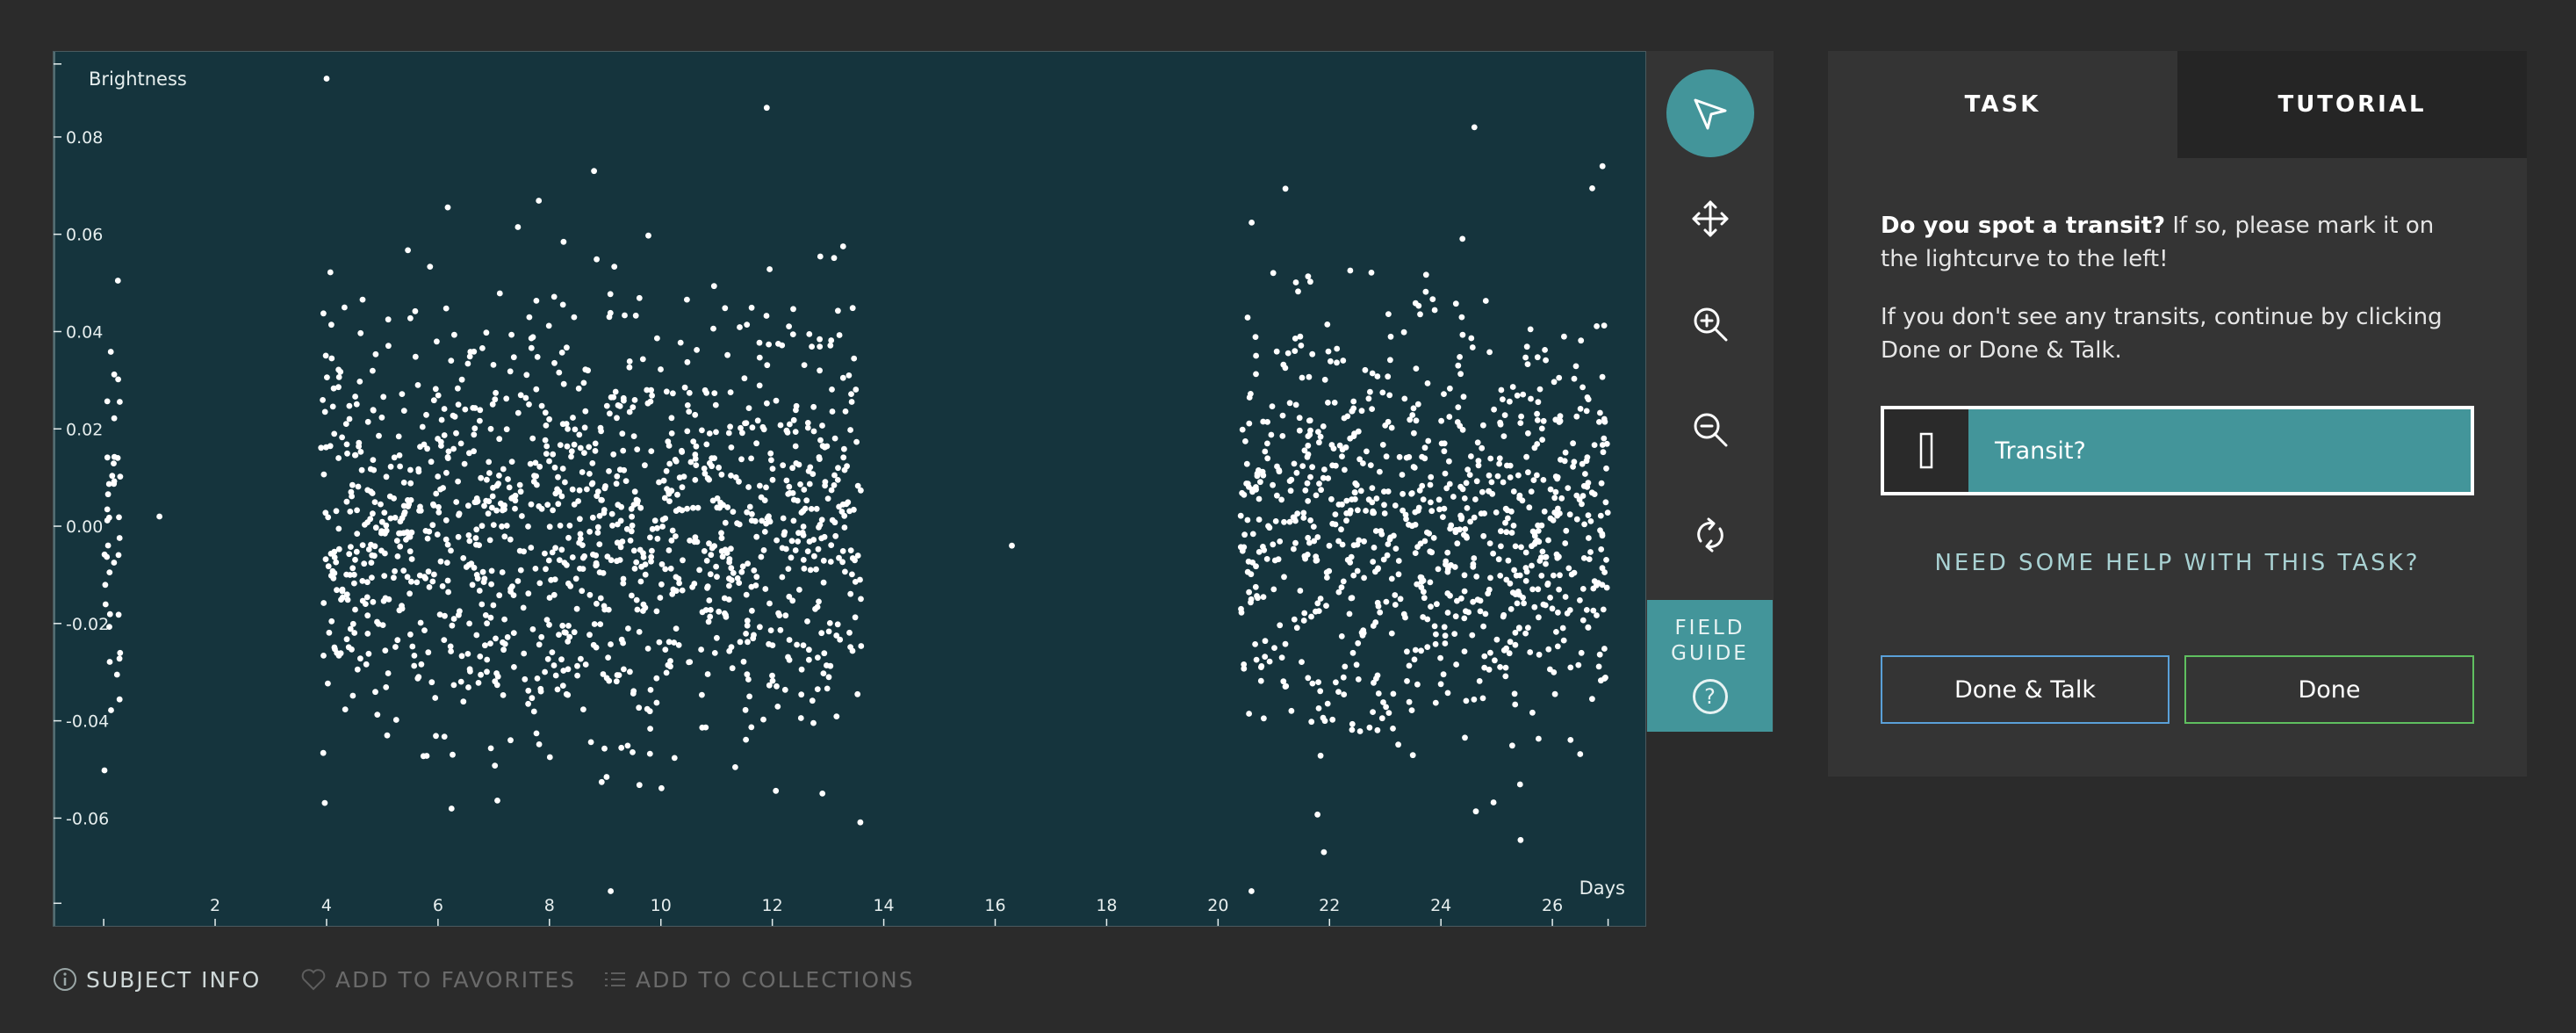 The height and width of the screenshot is (1033, 2576). What do you see at coordinates (2177, 451) in the screenshot?
I see `transit-tool-option: Transit?` at bounding box center [2177, 451].